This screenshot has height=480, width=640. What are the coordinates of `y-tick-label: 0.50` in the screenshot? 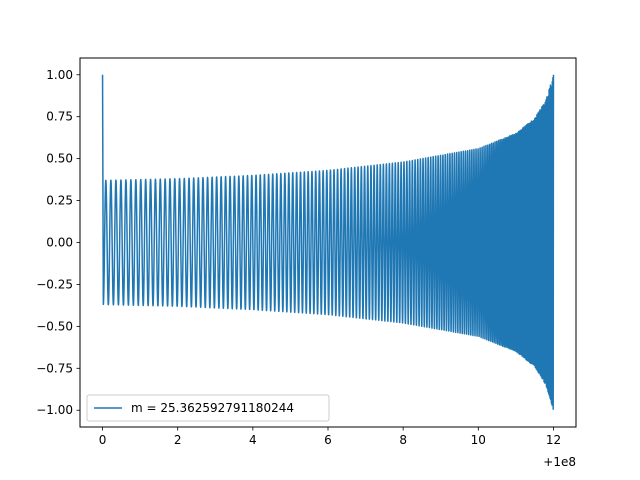 It's located at (59, 159).